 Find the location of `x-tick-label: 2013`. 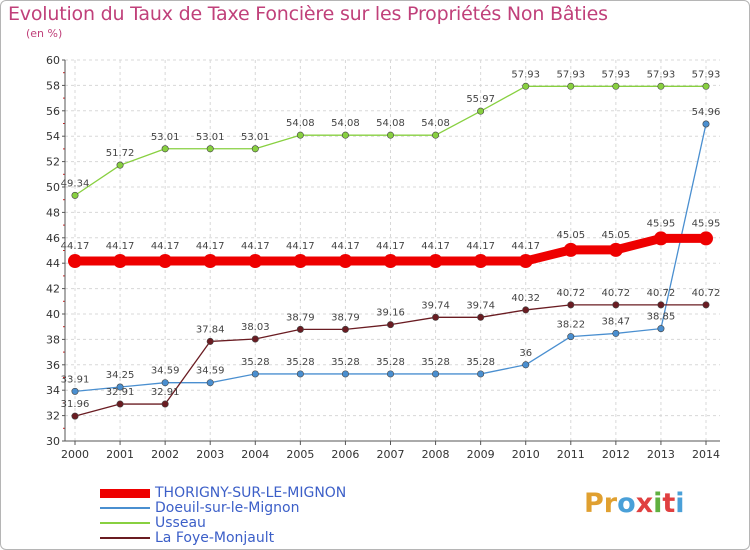

x-tick-label: 2013 is located at coordinates (661, 454).